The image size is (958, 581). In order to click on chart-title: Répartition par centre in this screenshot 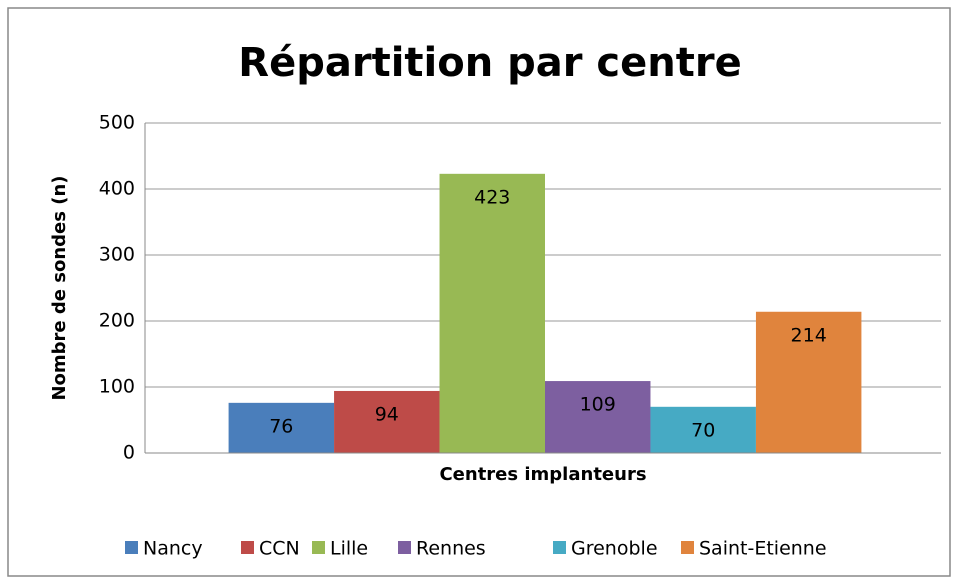, I will do `click(489, 63)`.